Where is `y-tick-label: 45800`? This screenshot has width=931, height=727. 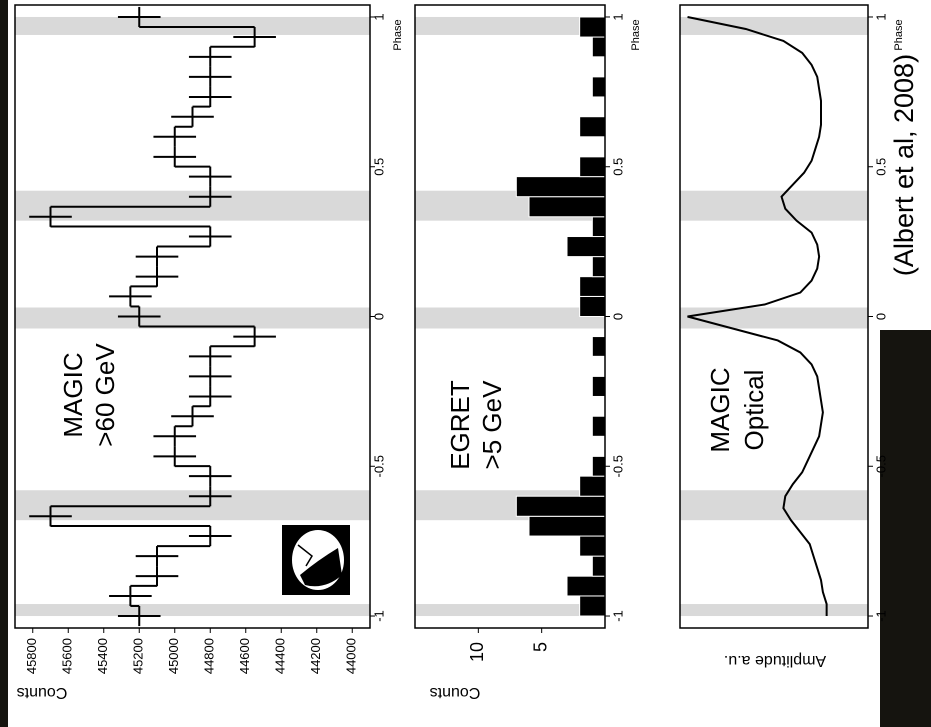 y-tick-label: 45800 is located at coordinates (31, 656).